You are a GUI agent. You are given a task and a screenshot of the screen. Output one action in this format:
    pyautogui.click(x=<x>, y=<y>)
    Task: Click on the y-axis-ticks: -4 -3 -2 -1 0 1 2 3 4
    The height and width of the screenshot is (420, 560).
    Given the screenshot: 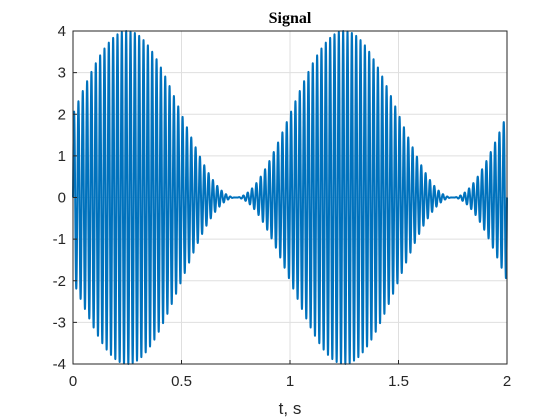 What is the action you would take?
    pyautogui.click(x=65, y=198)
    